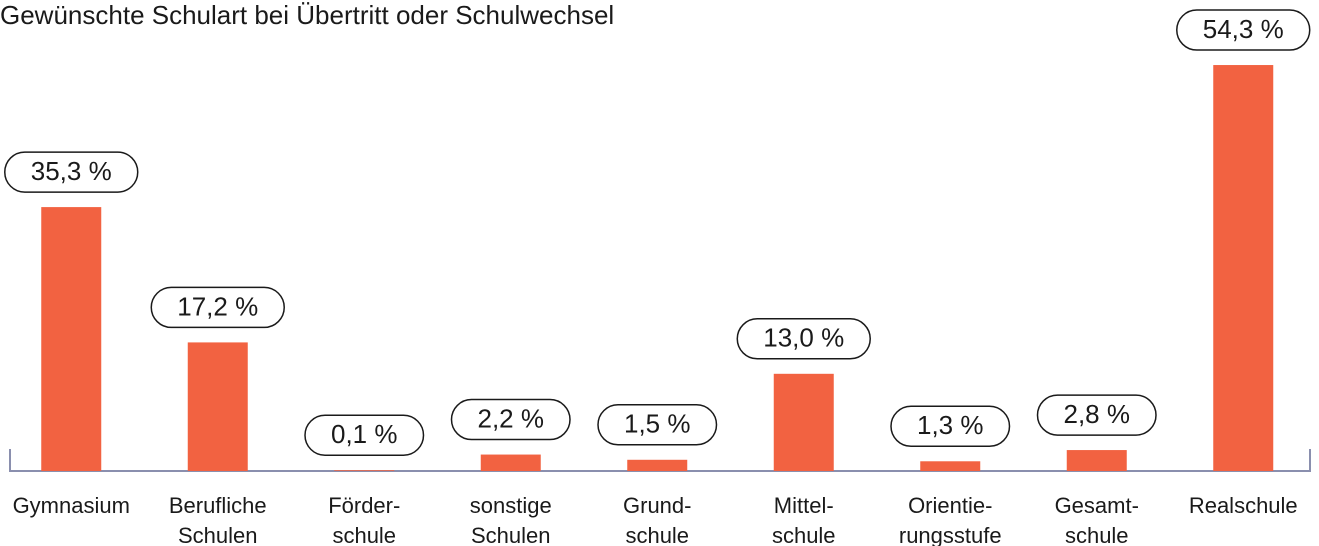 Image resolution: width=1319 pixels, height=546 pixels. I want to click on value-label: 54,3 %, so click(1243, 29).